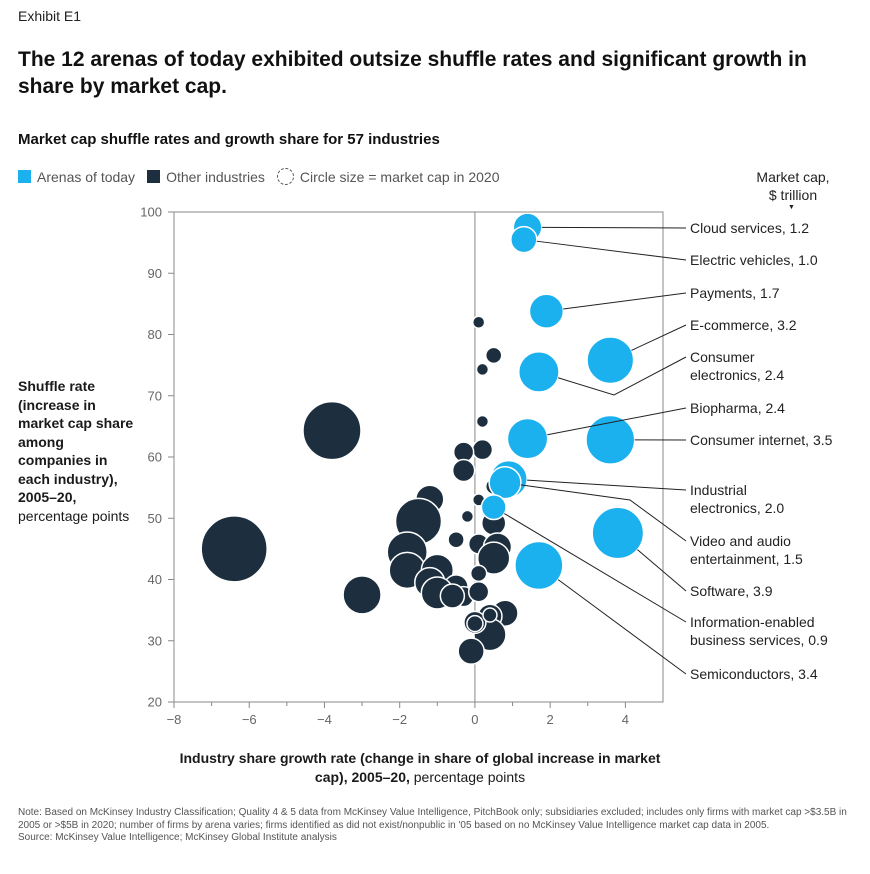  Describe the element at coordinates (50, 16) in the screenshot. I see `exhibit-label: Exhibit E1` at that location.